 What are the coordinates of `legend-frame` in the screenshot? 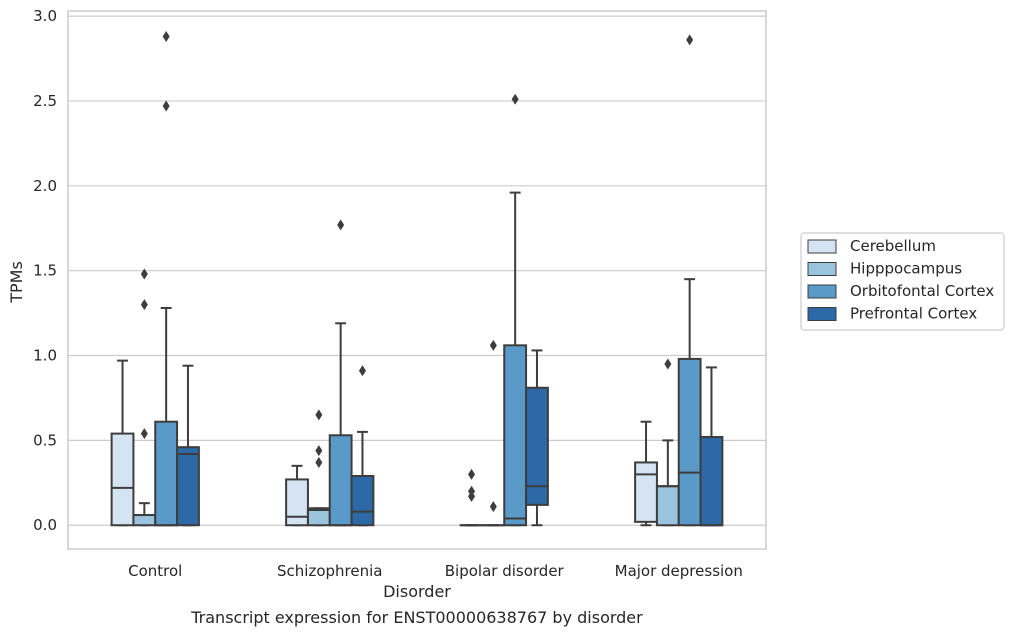 It's located at (902, 281).